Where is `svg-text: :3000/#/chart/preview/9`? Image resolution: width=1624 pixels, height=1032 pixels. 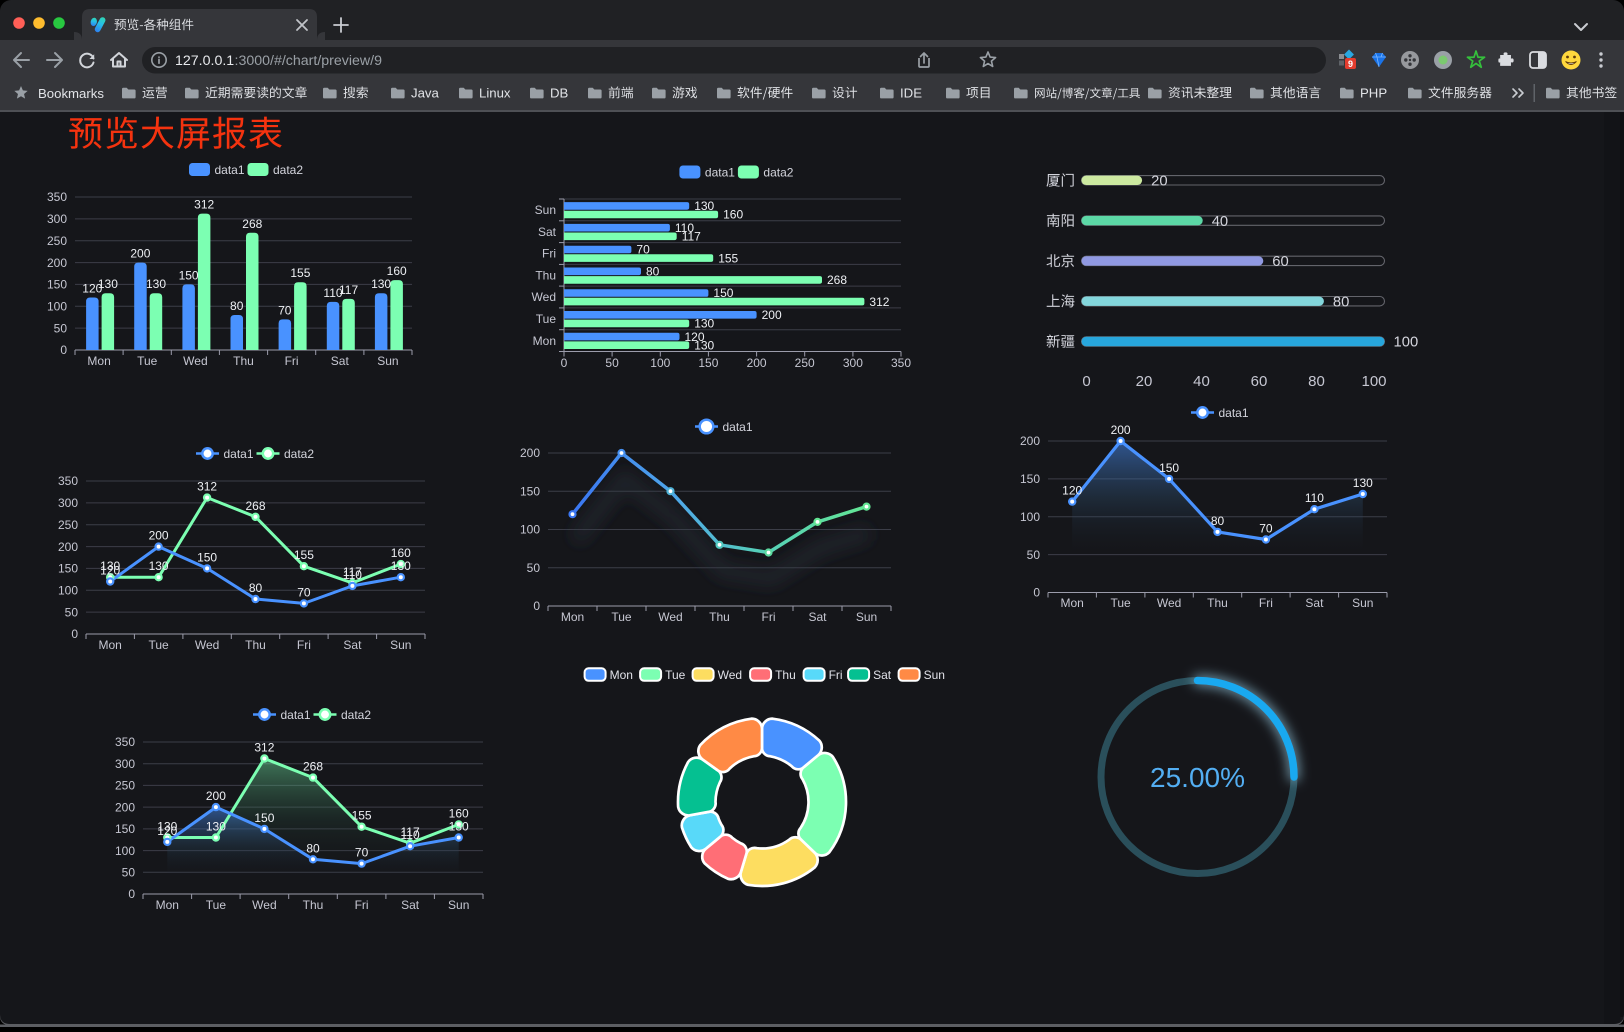 svg-text: :3000/#/chart/preview/9 is located at coordinates (309, 61).